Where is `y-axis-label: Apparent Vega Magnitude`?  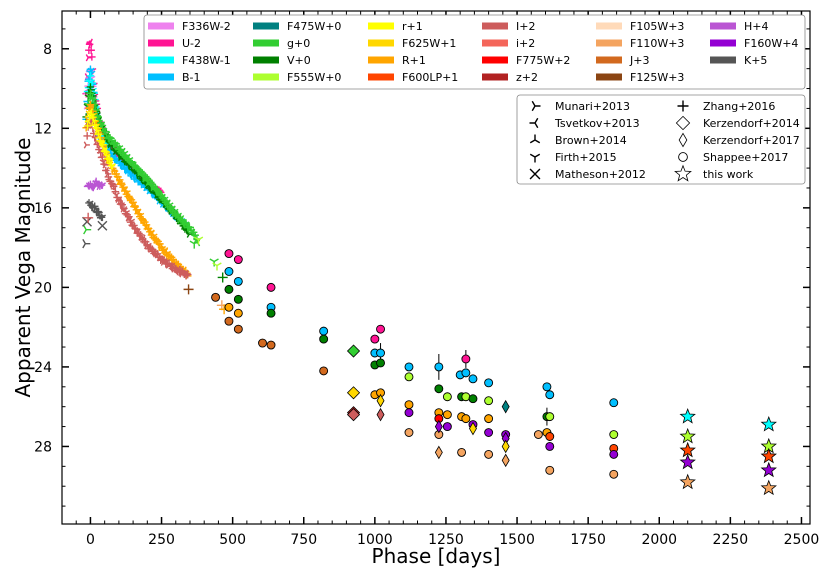
y-axis-label: Apparent Vega Magnitude is located at coordinates (23, 268).